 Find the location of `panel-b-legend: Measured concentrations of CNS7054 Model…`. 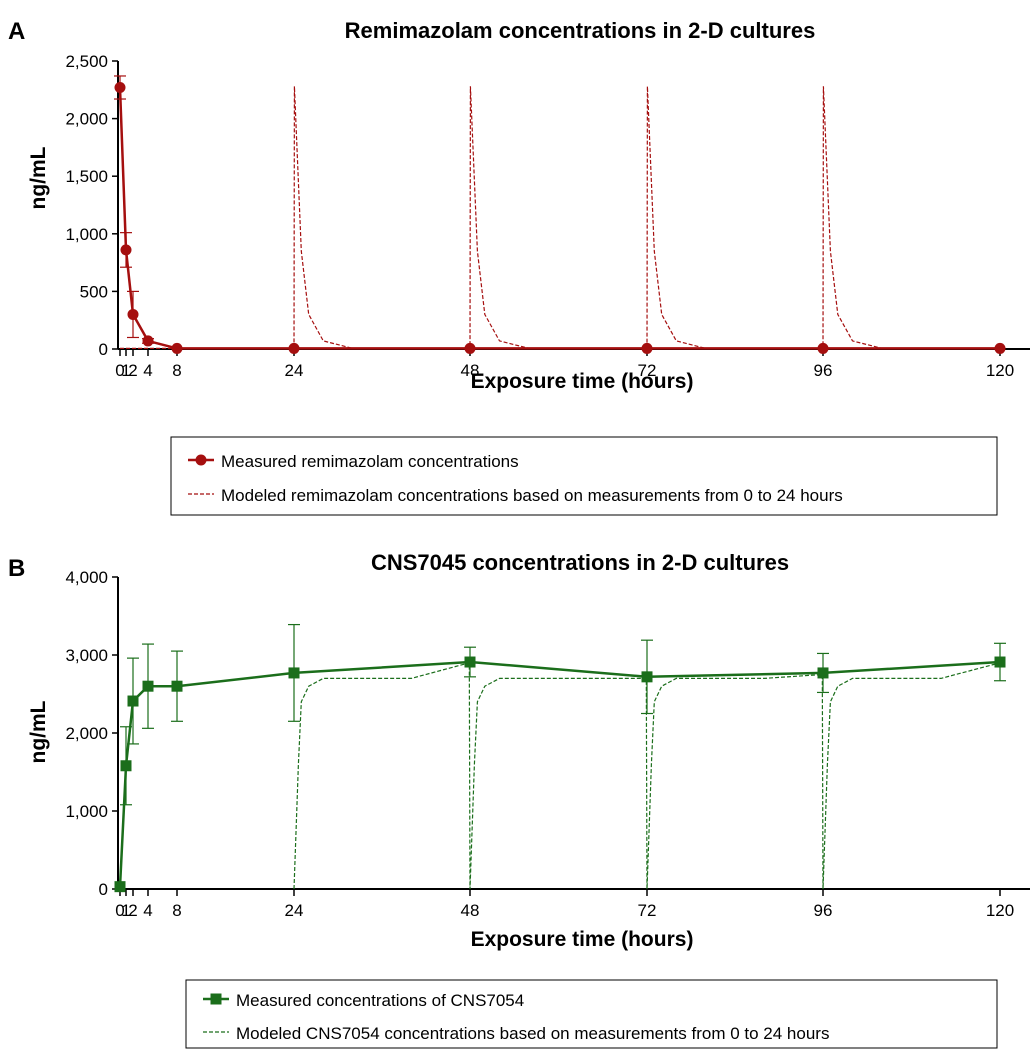

panel-b-legend: Measured concentrations of CNS7054 Model… is located at coordinates (591, 1014).